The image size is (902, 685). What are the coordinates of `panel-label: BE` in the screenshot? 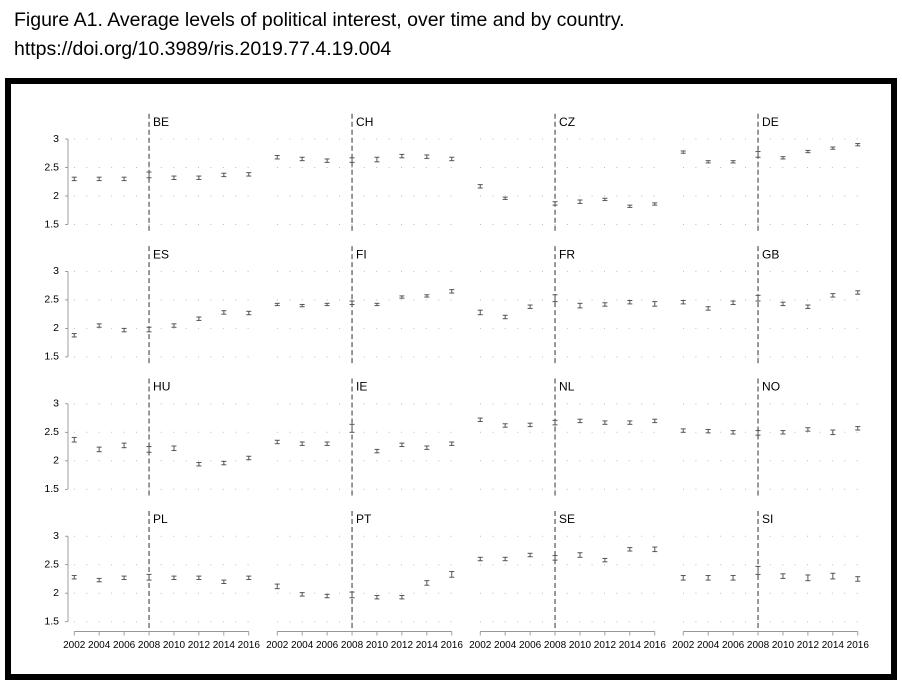 It's located at (161, 122).